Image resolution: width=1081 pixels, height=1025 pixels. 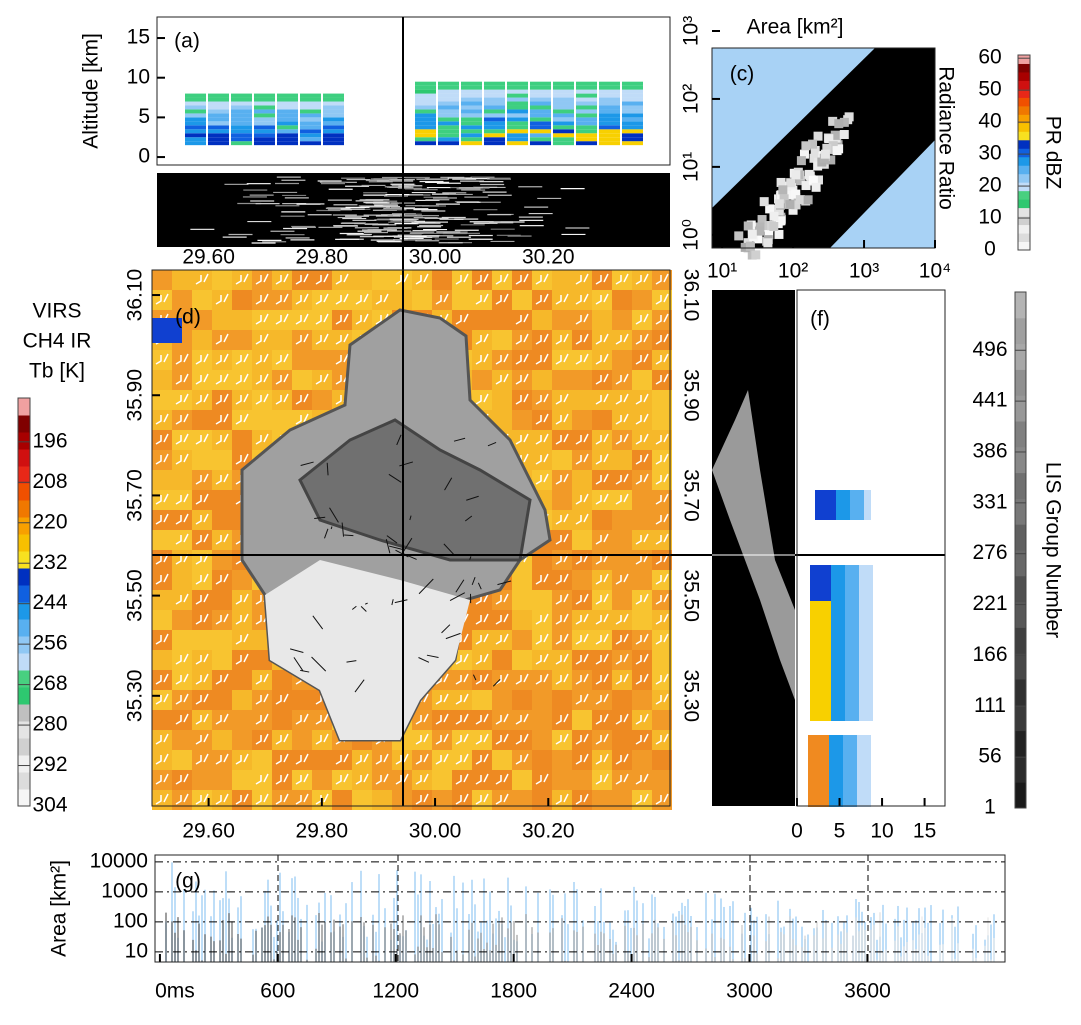 What do you see at coordinates (135, 595) in the screenshot?
I see `y-tick-label: 35.50` at bounding box center [135, 595].